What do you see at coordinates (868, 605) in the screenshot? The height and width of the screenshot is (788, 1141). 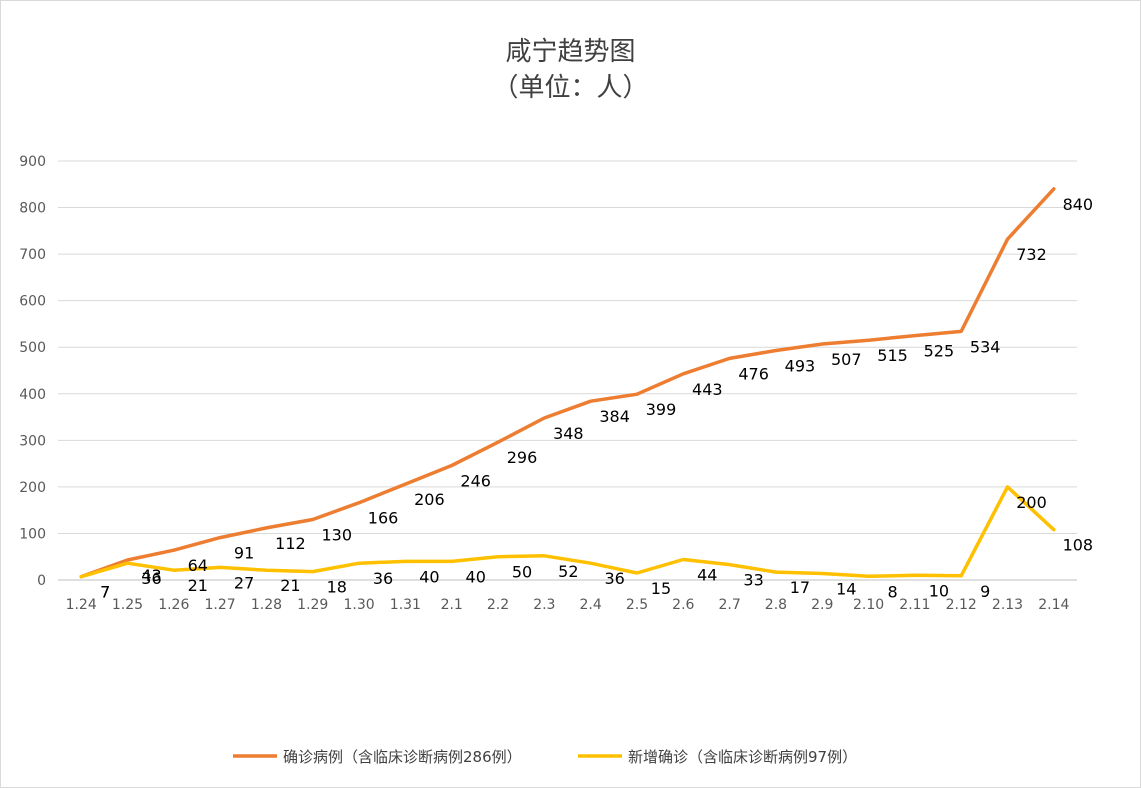 I see `x-tick-label: 2.10` at bounding box center [868, 605].